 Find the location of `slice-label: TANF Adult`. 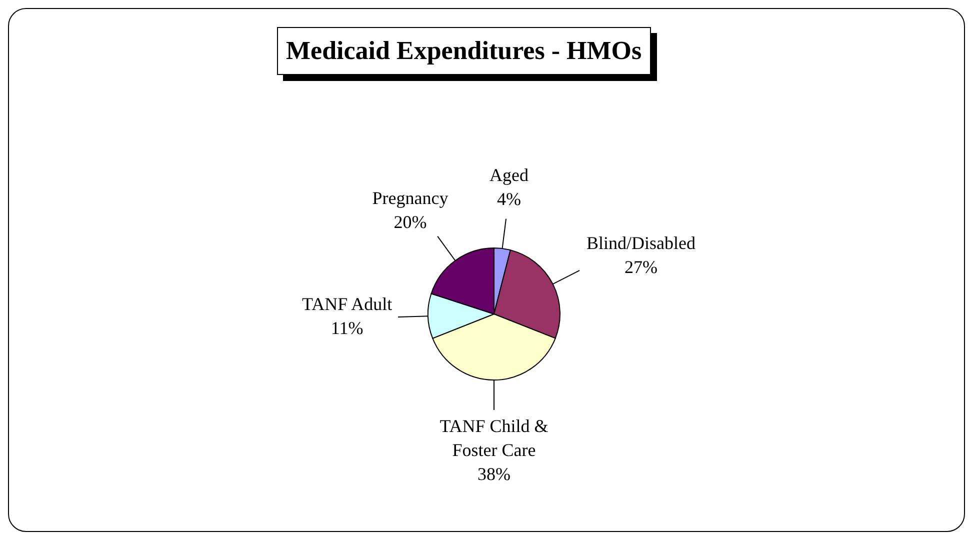

slice-label: TANF Adult is located at coordinates (347, 304).